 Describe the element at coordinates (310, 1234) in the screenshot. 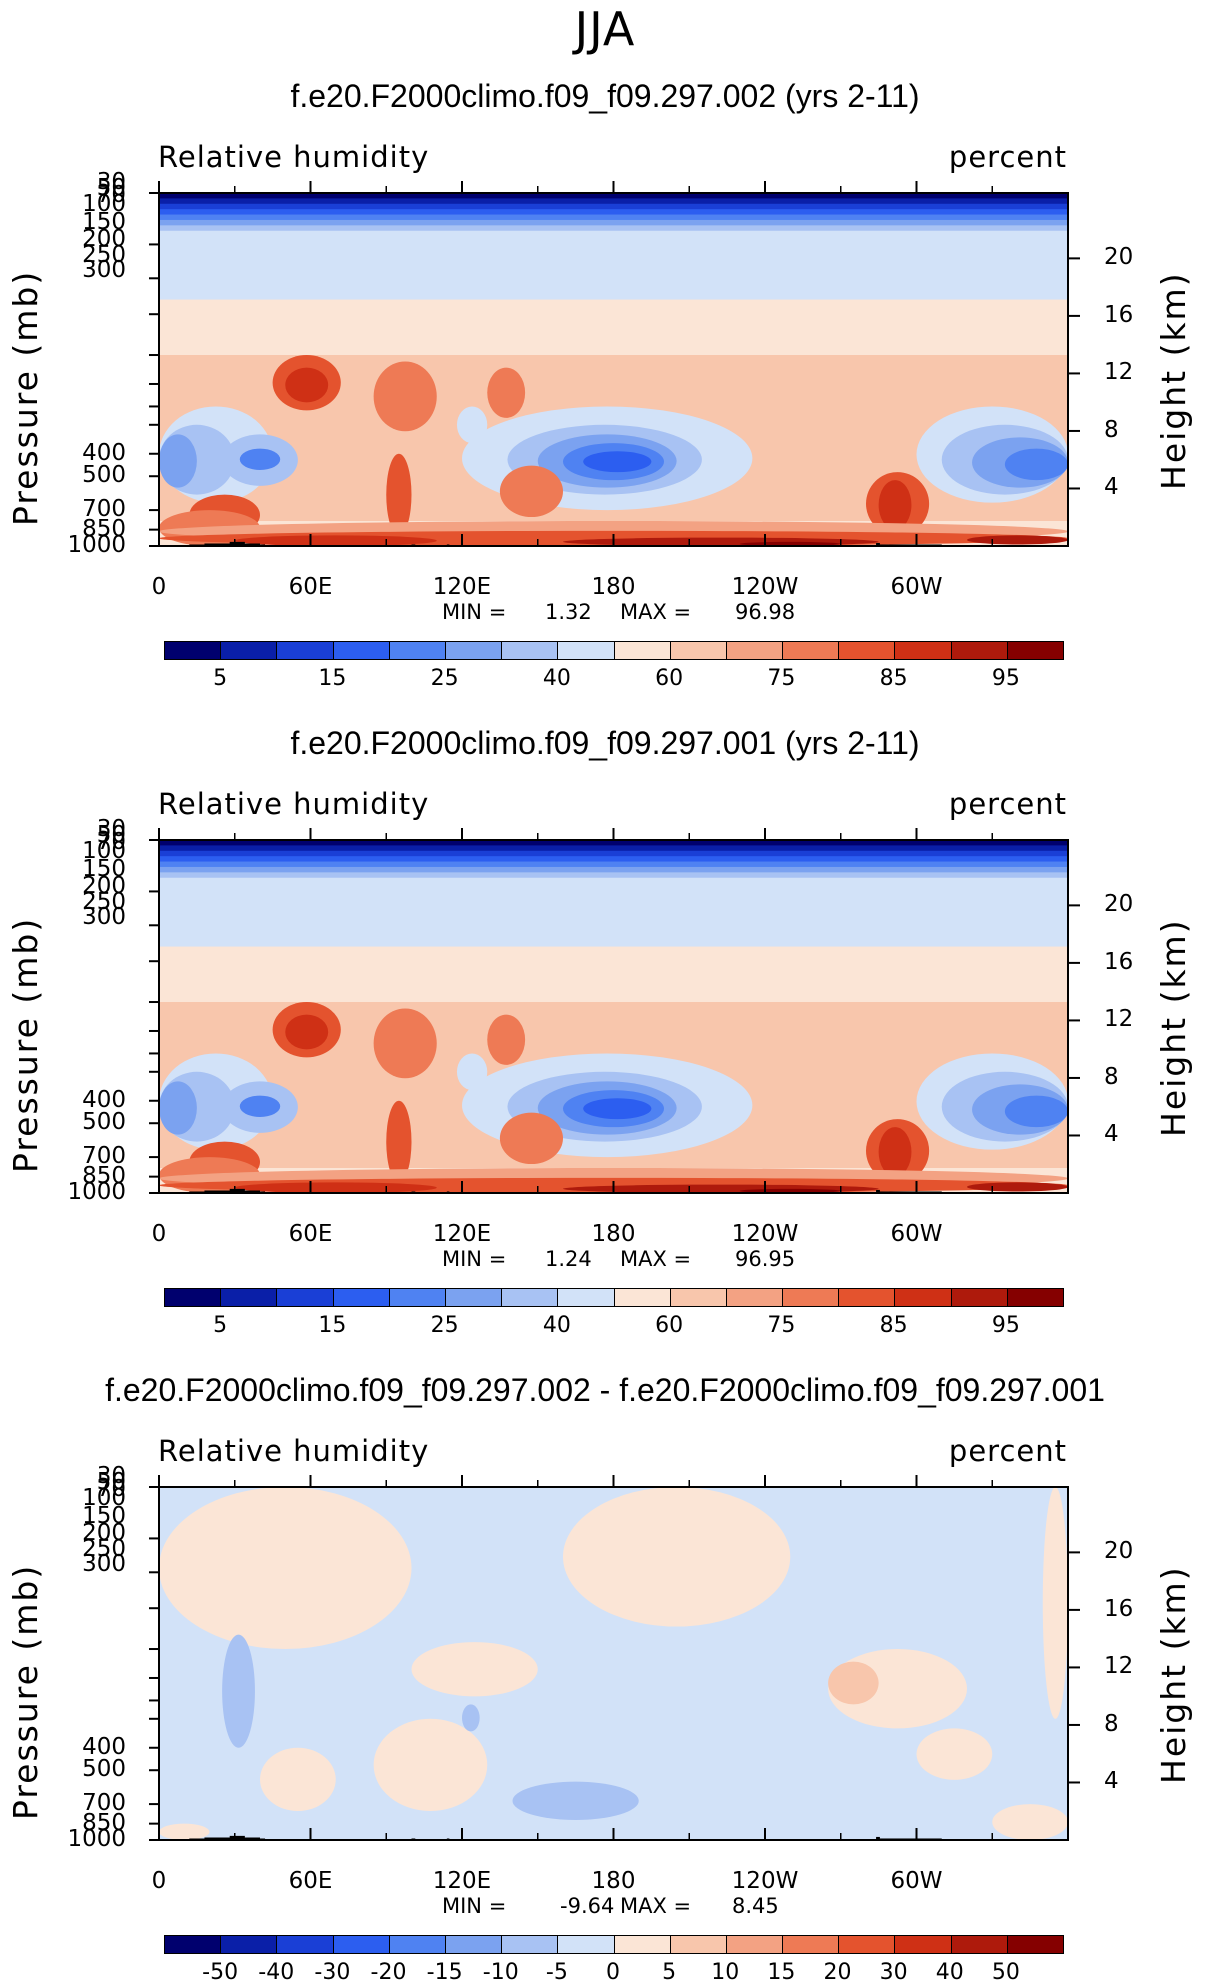

I see `x-tick-label: 60E` at that location.